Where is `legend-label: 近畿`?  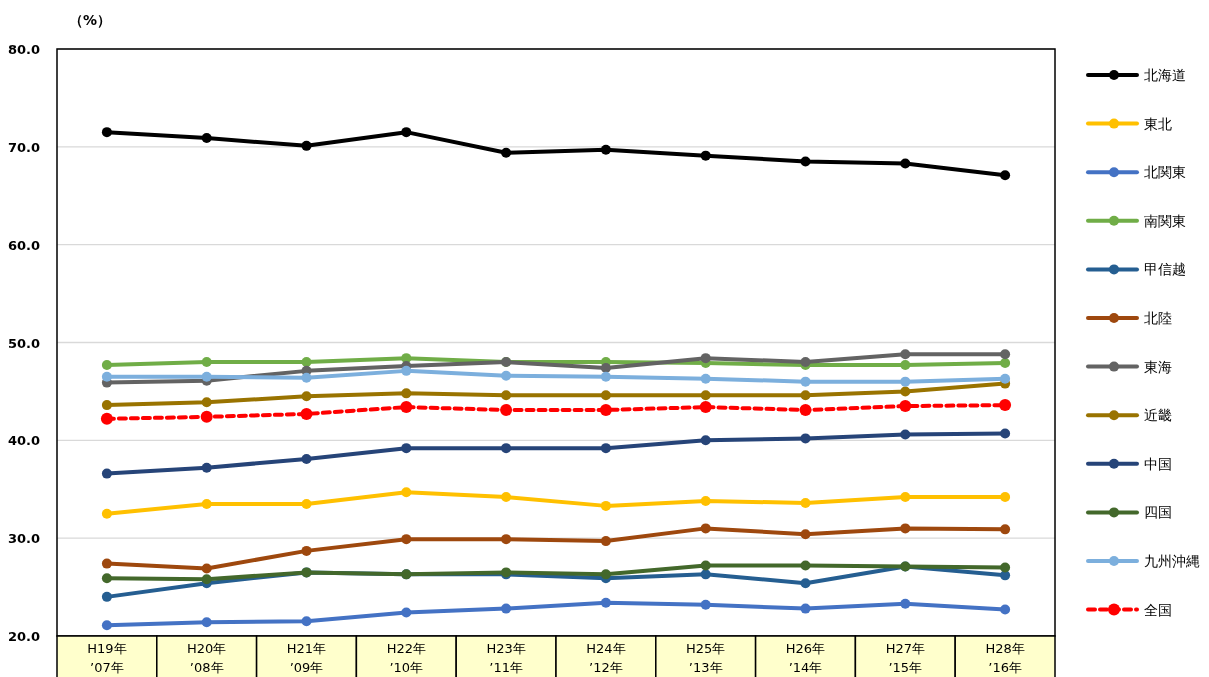
legend-label: 近畿 is located at coordinates (1158, 415).